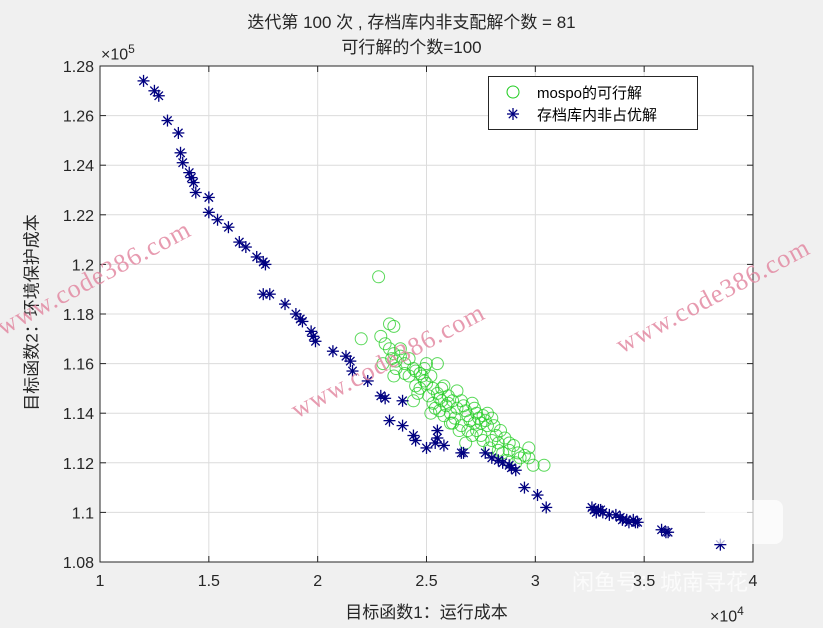 The width and height of the screenshot is (823, 628). What do you see at coordinates (535, 581) in the screenshot?
I see `svg-text: 3` at bounding box center [535, 581].